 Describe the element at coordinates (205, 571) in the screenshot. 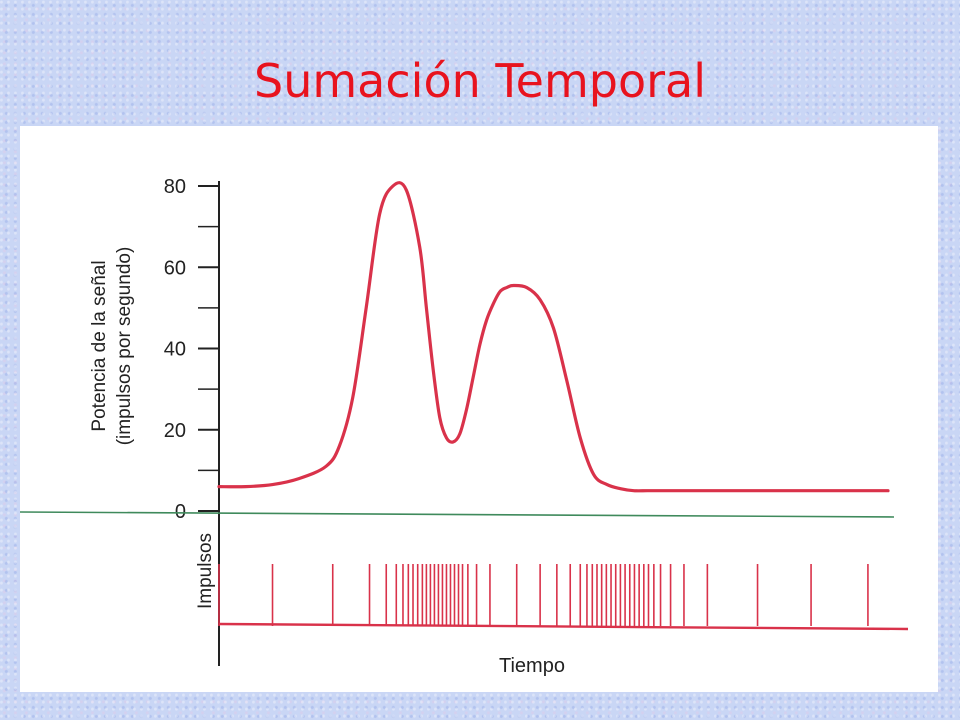

I see `impulse-label: Impulsos` at that location.